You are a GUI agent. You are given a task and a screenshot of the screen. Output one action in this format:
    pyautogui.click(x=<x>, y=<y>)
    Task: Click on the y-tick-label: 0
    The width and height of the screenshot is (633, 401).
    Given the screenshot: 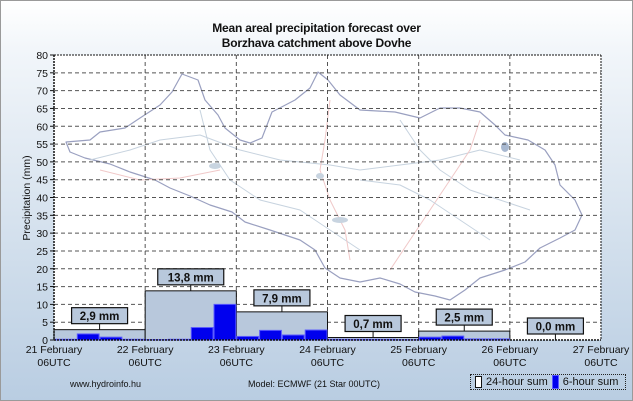 What is the action you would take?
    pyautogui.click(x=45, y=341)
    